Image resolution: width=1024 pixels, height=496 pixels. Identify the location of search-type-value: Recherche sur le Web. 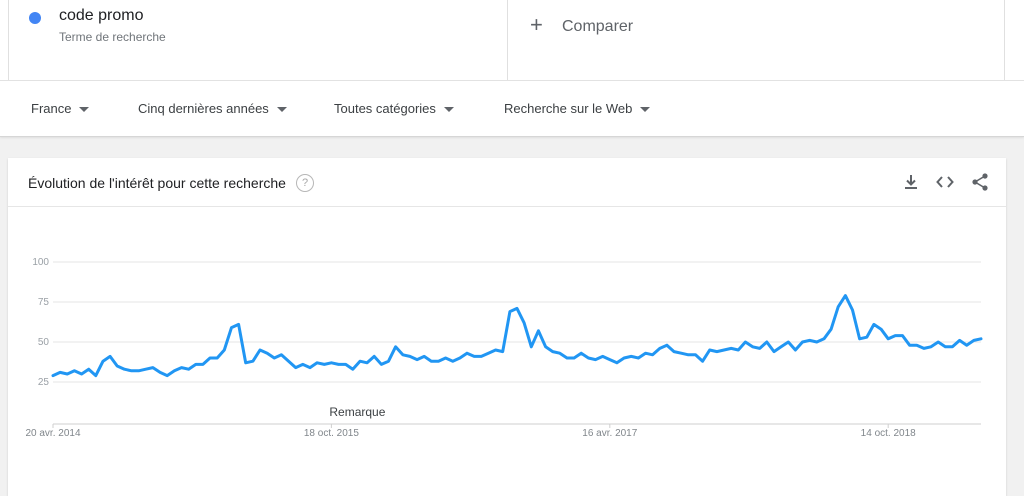
(568, 108).